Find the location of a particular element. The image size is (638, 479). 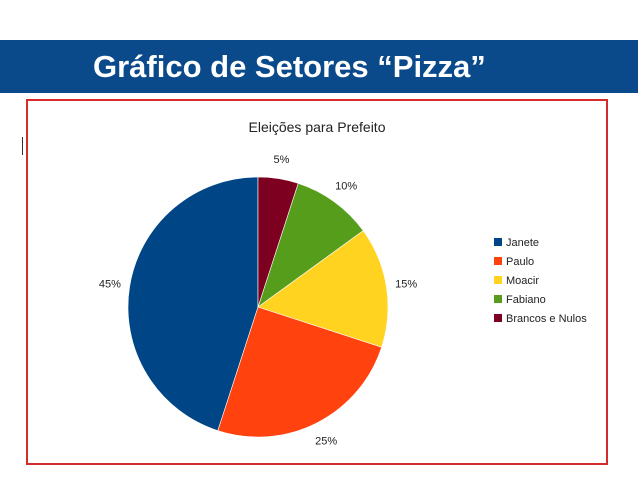

legend-swatch-fabiano is located at coordinates (498, 299).